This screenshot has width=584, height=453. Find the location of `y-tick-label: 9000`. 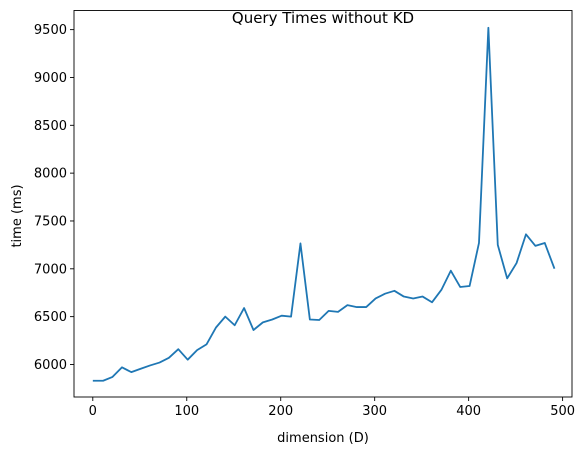

y-tick-label: 9000 is located at coordinates (50, 78).